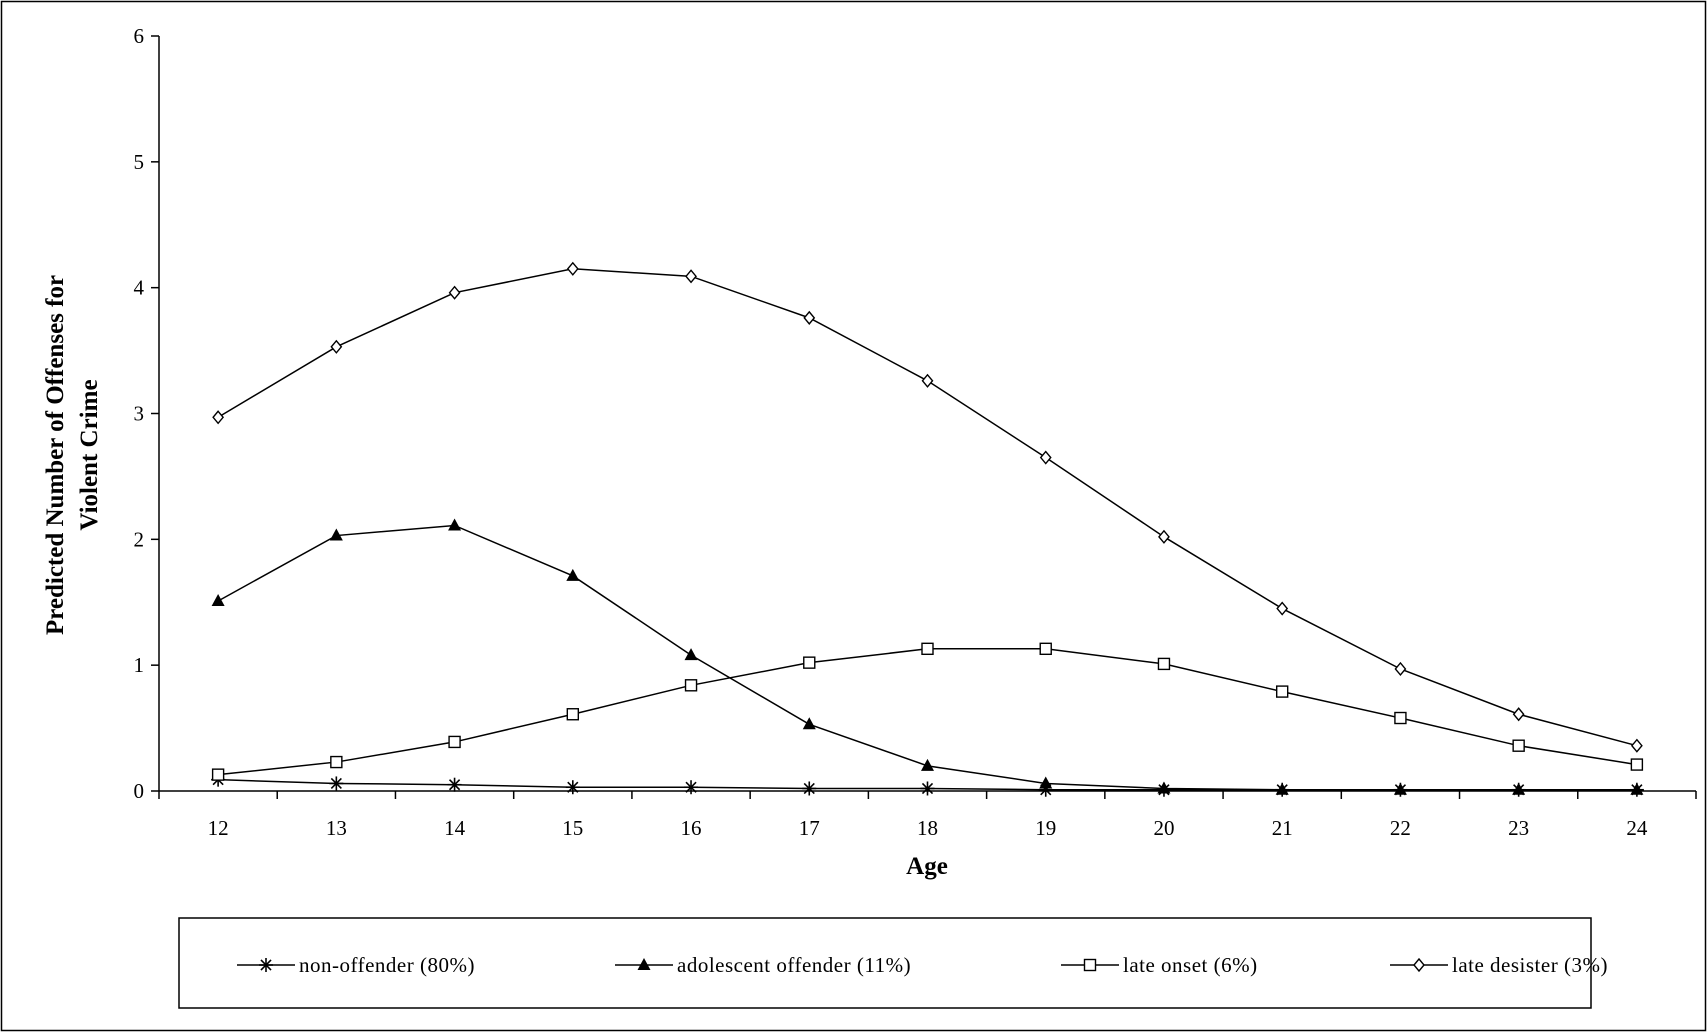 The width and height of the screenshot is (1707, 1032). What do you see at coordinates (139, 36) in the screenshot?
I see `y-tick-label: 6` at bounding box center [139, 36].